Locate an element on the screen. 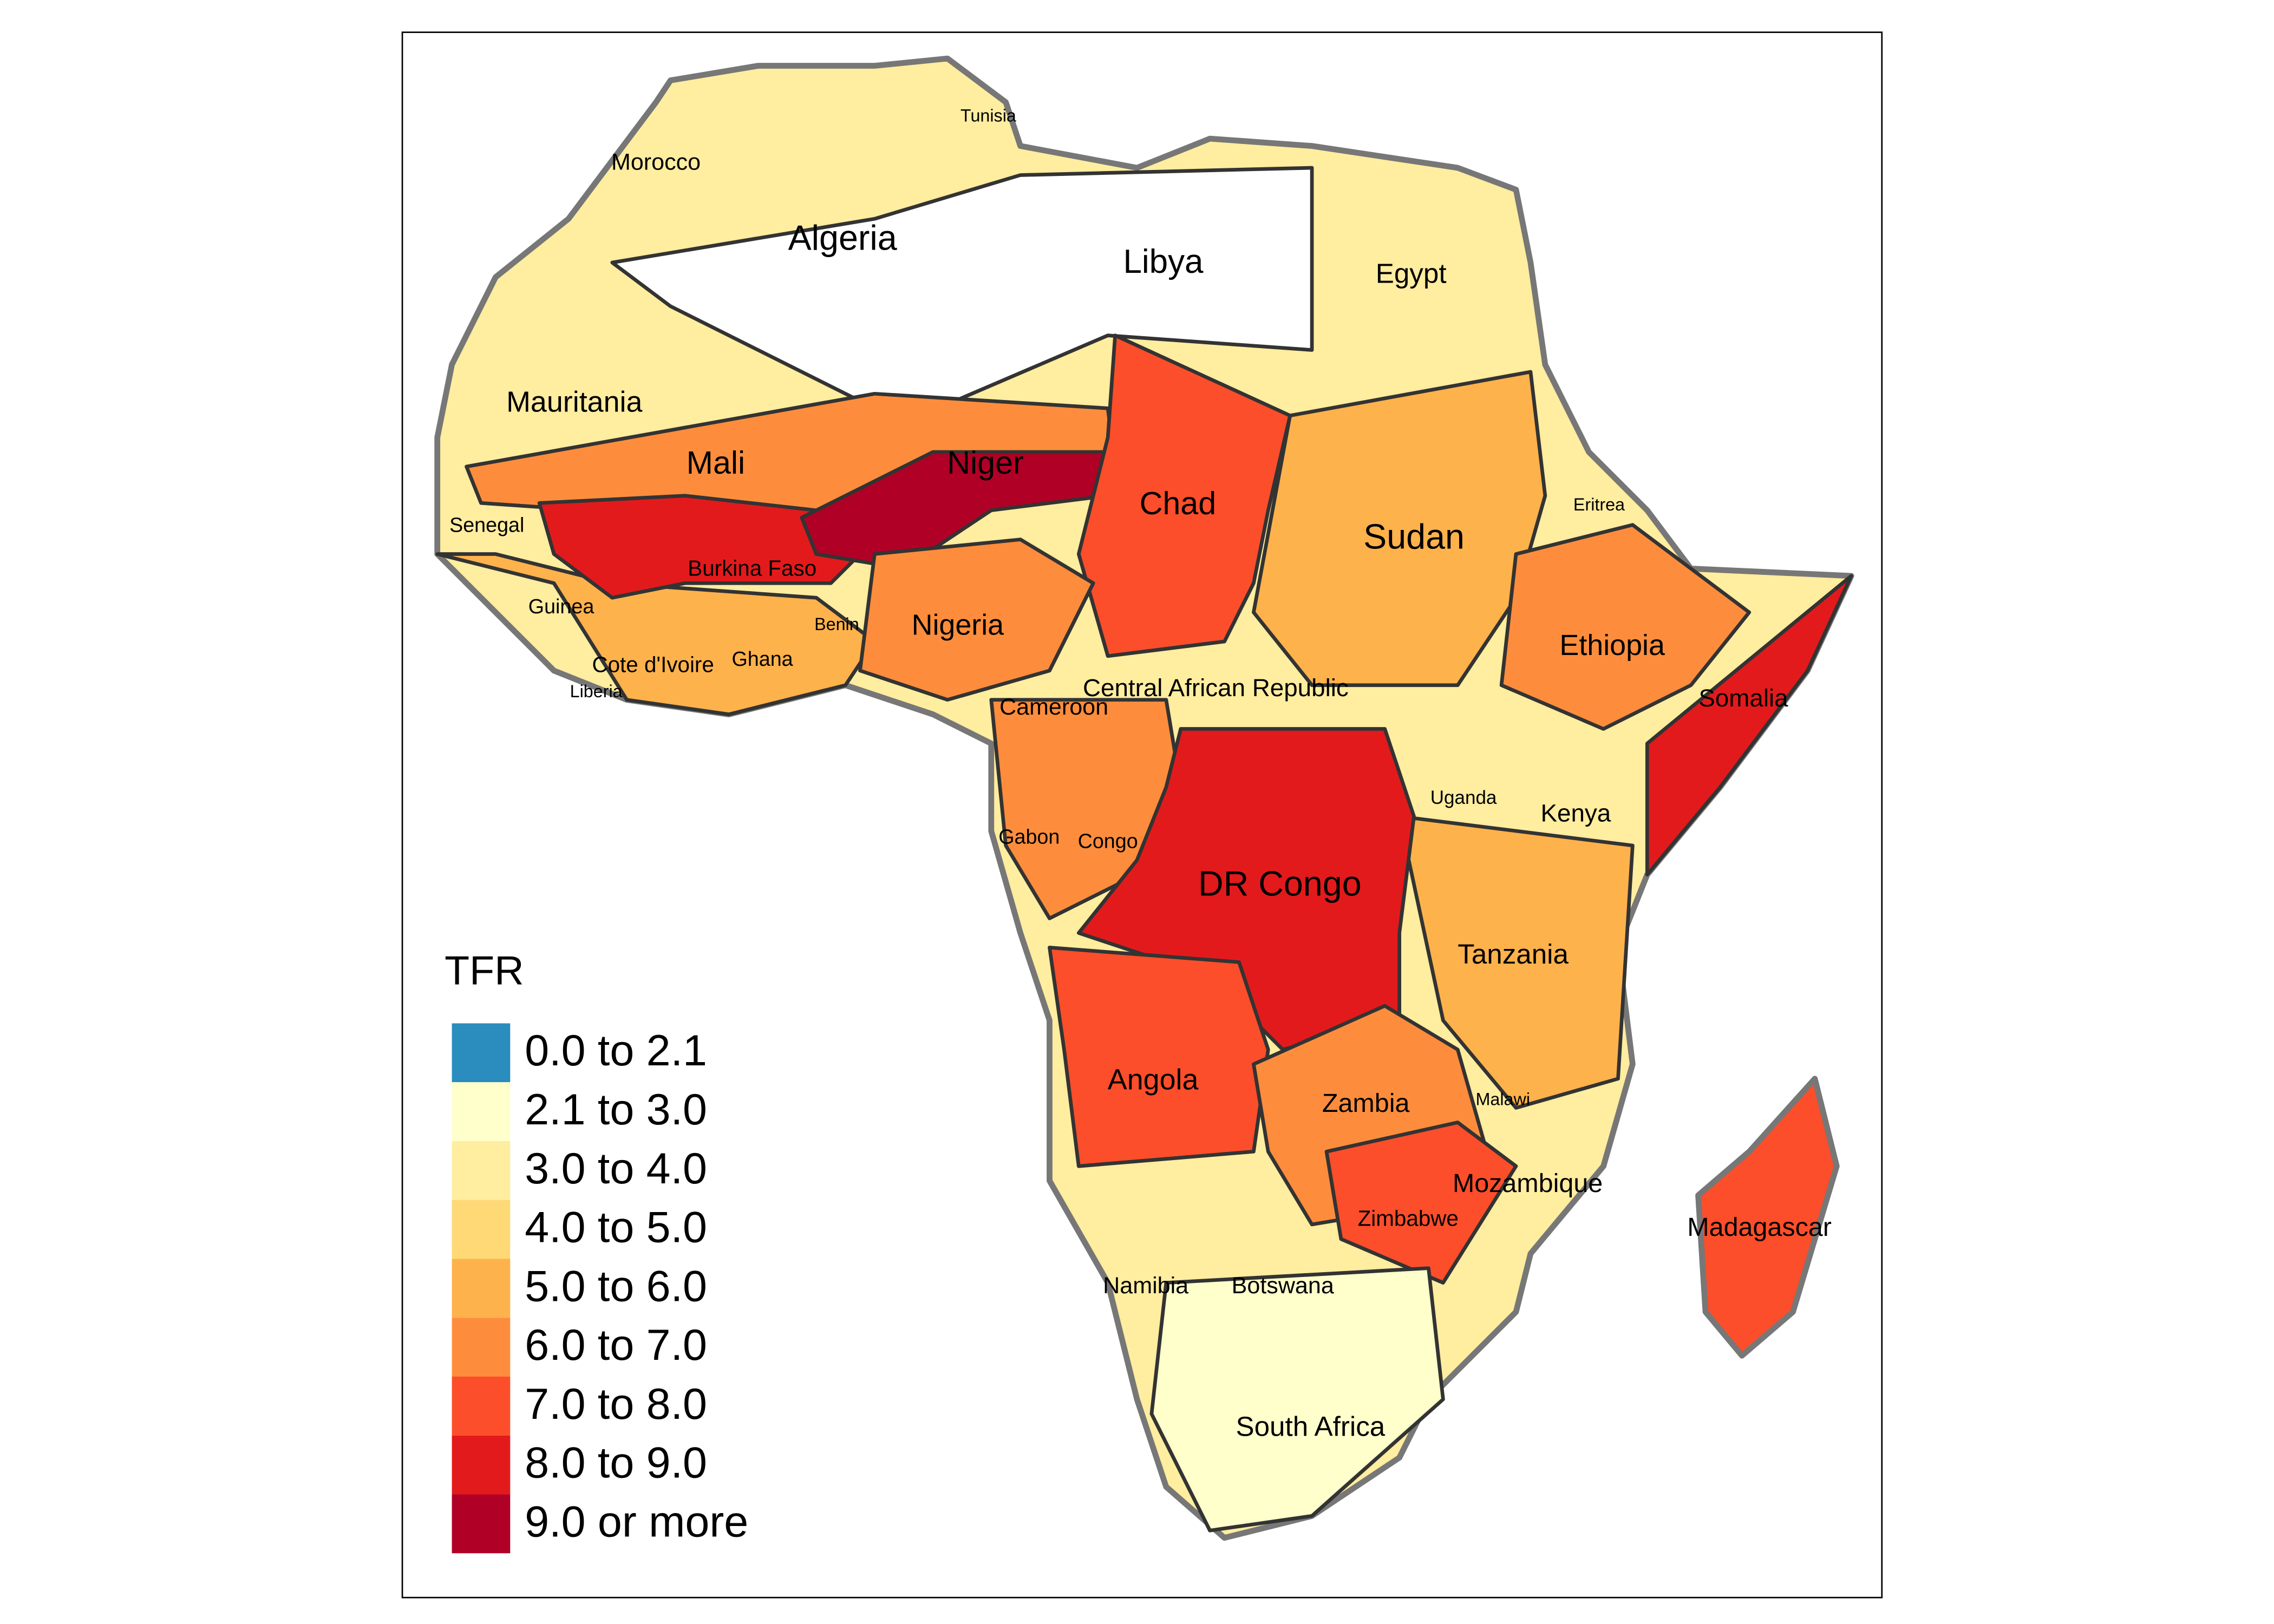 This screenshot has height=1624, width=2274. country-label: Sudan is located at coordinates (1414, 537).